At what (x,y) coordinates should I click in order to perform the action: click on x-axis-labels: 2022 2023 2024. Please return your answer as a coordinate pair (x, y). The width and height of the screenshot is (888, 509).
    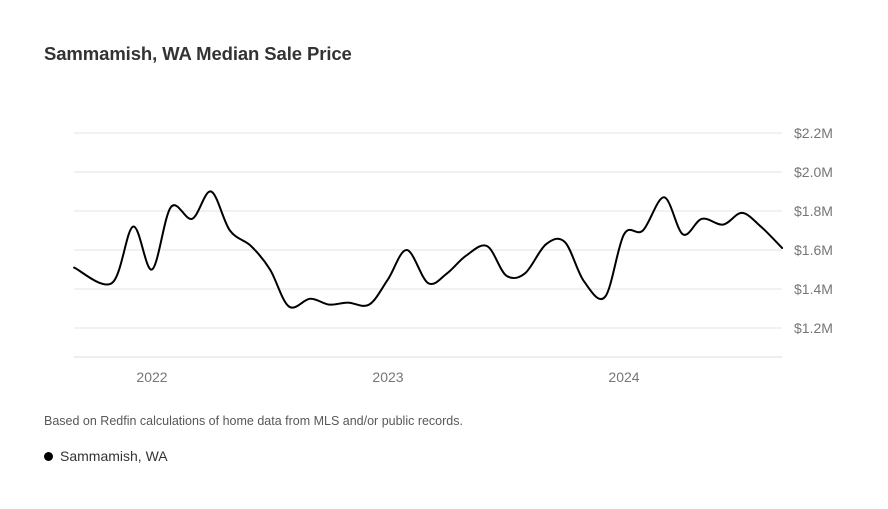
    Looking at the image, I should click on (387, 377).